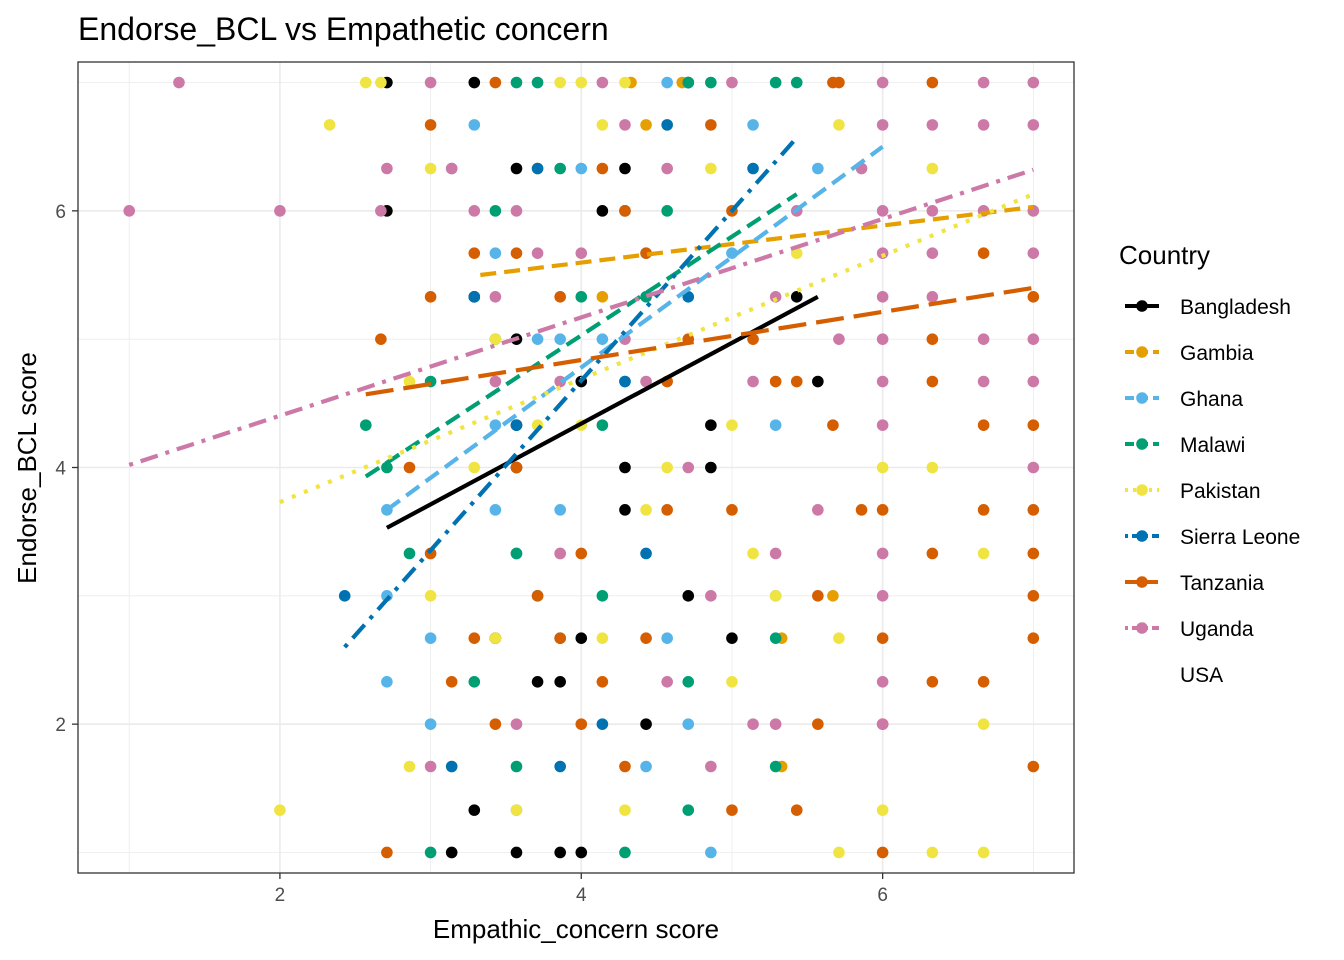 This screenshot has width=1344, height=960. I want to click on legend-label: Tanzania, so click(1222, 583).